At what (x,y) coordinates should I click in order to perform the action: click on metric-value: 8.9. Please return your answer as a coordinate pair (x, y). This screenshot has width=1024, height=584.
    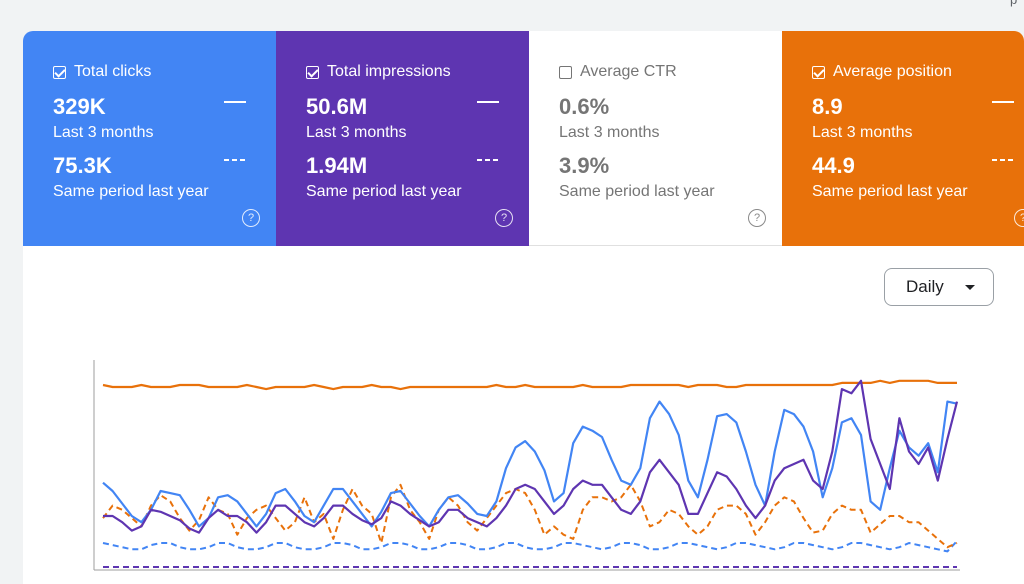
    Looking at the image, I should click on (827, 106).